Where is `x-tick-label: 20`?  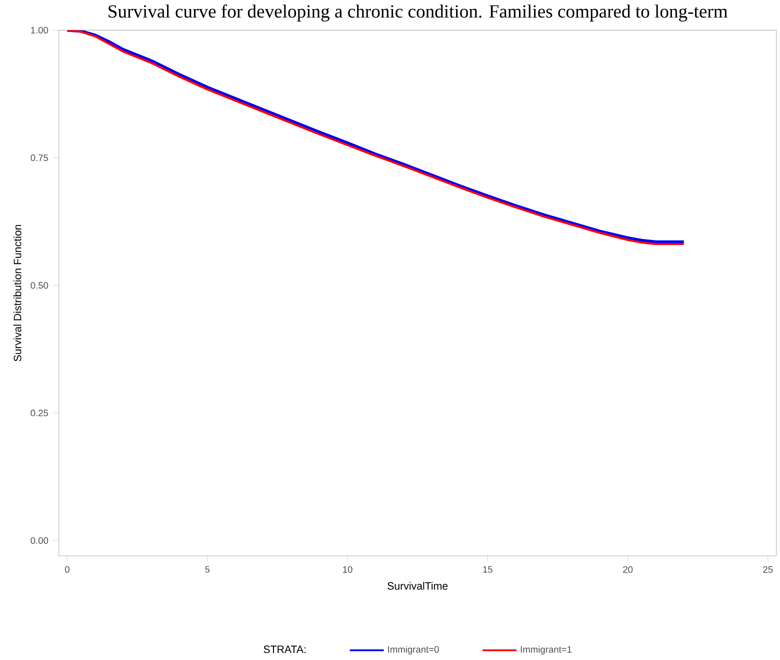
x-tick-label: 20 is located at coordinates (628, 569).